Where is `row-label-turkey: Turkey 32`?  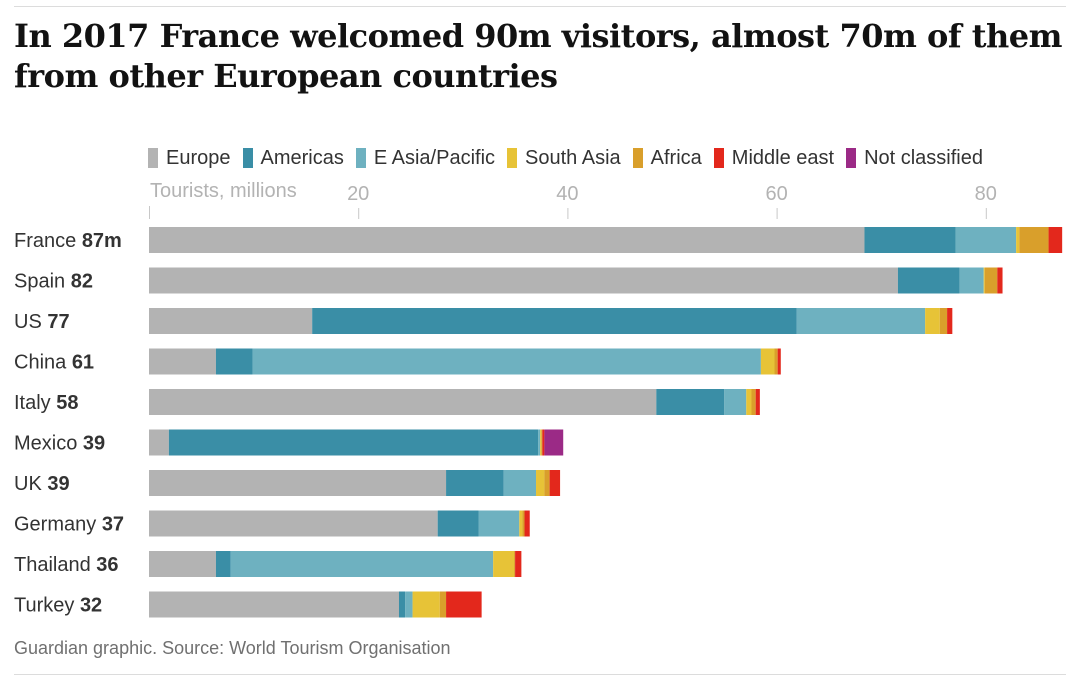
row-label-turkey: Turkey 32 is located at coordinates (58, 606).